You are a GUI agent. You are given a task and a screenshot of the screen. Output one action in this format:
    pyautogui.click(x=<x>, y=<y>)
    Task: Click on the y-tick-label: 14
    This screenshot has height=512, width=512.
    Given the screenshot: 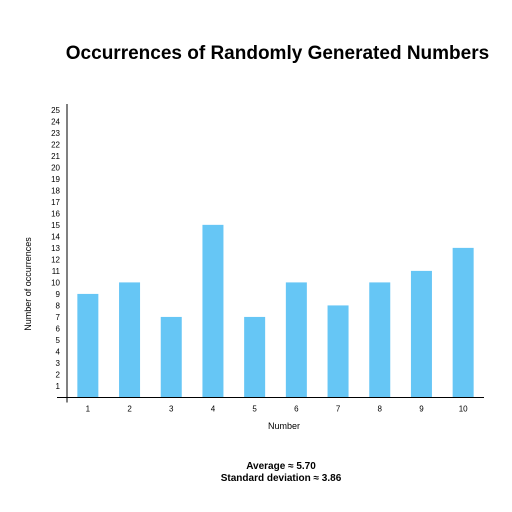 What is the action you would take?
    pyautogui.click(x=55, y=236)
    